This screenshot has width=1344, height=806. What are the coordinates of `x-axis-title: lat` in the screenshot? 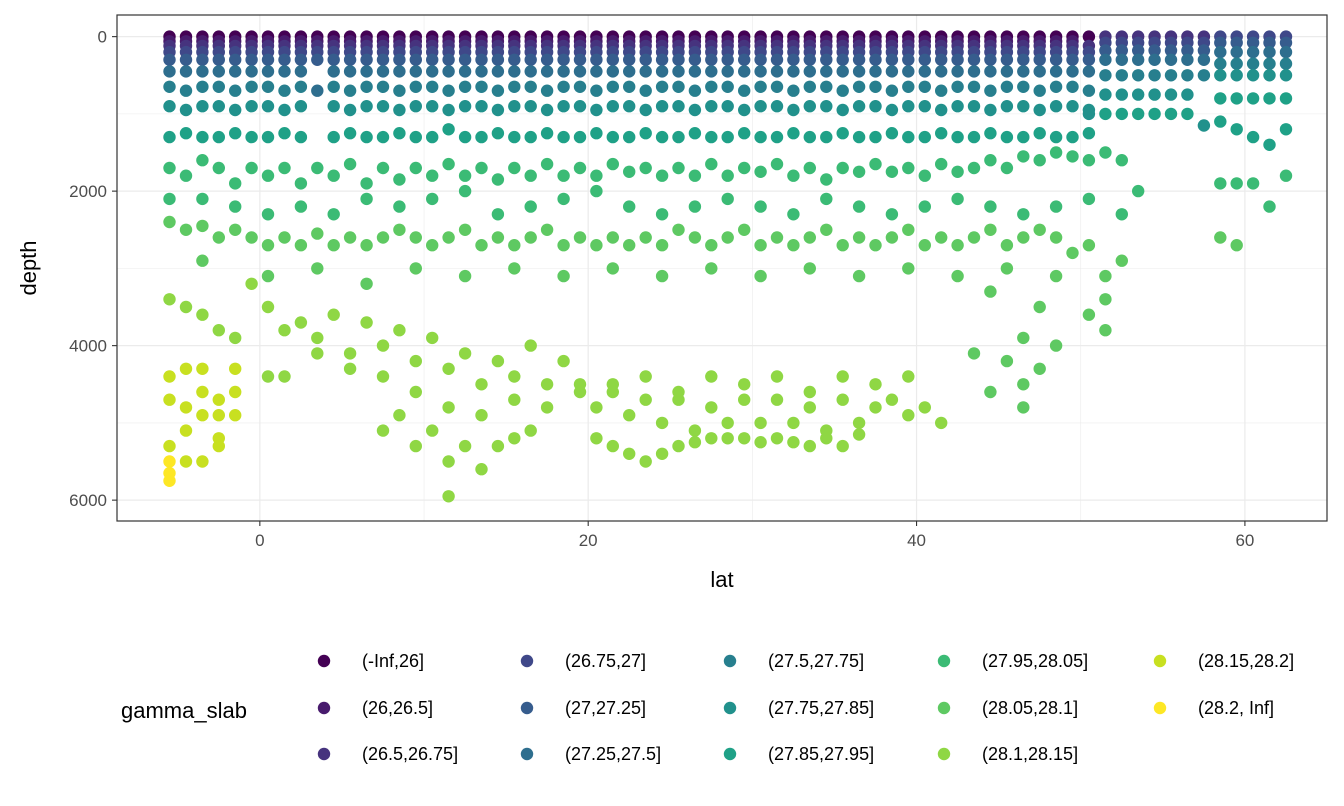 It's located at (721, 579).